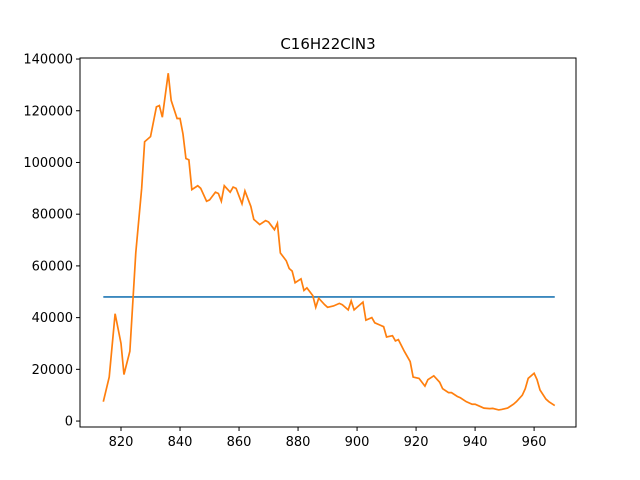 The image size is (640, 480). What do you see at coordinates (52, 370) in the screenshot?
I see `y-tick-label: 20000` at bounding box center [52, 370].